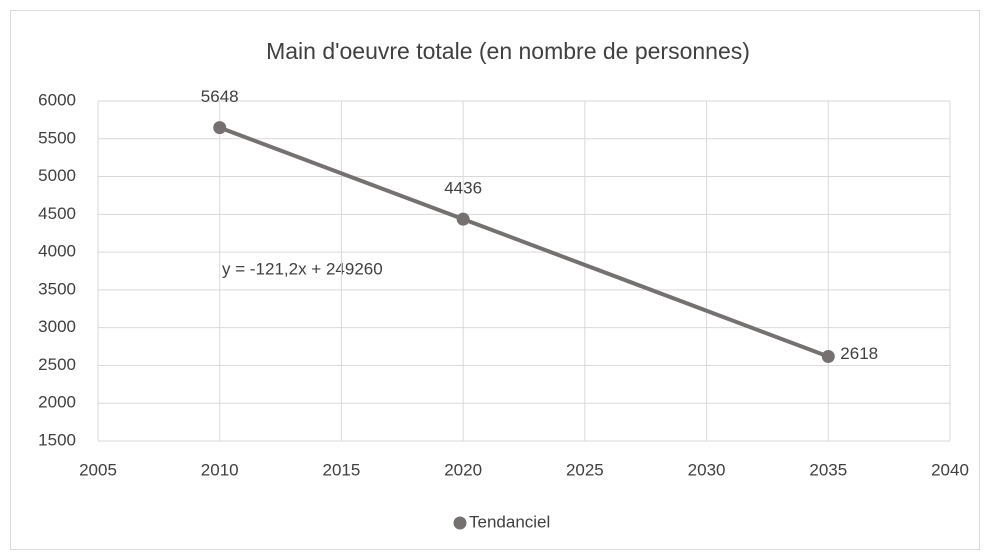 This screenshot has width=990, height=554. What do you see at coordinates (950, 469) in the screenshot?
I see `x-tick-label: 2040` at bounding box center [950, 469].